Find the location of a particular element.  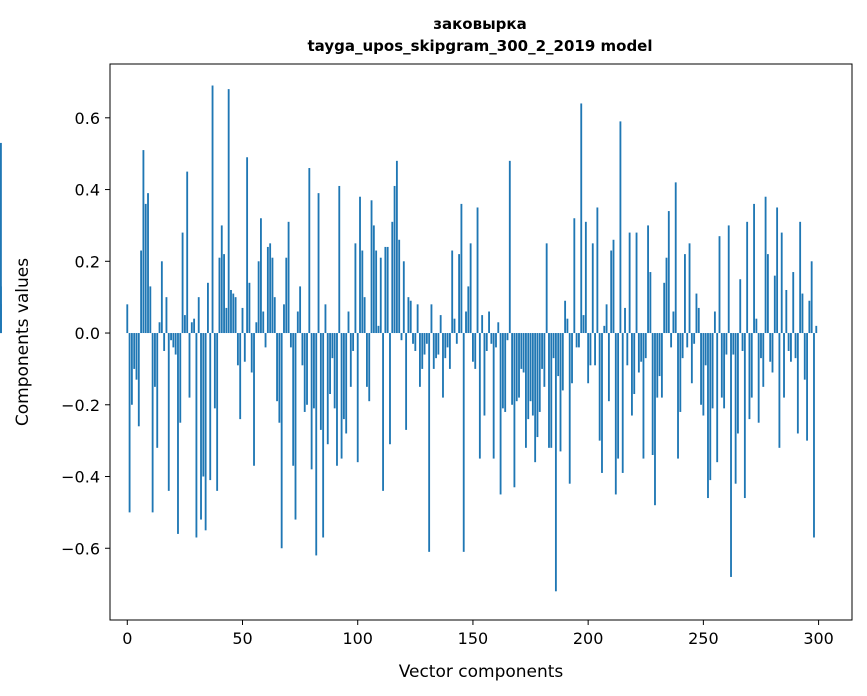

chart-subtitle: tayga_upos_skipgram_300_2_2019 model is located at coordinates (480, 46).